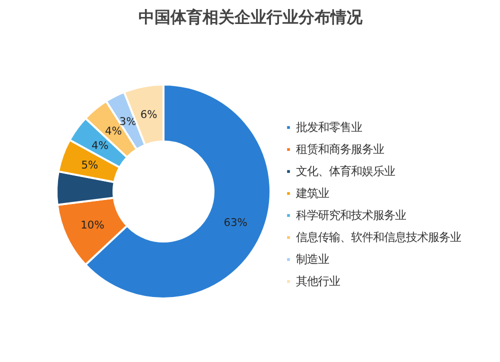 The height and width of the screenshot is (362, 500). What do you see at coordinates (92, 225) in the screenshot?
I see `data-label: 10%` at bounding box center [92, 225].